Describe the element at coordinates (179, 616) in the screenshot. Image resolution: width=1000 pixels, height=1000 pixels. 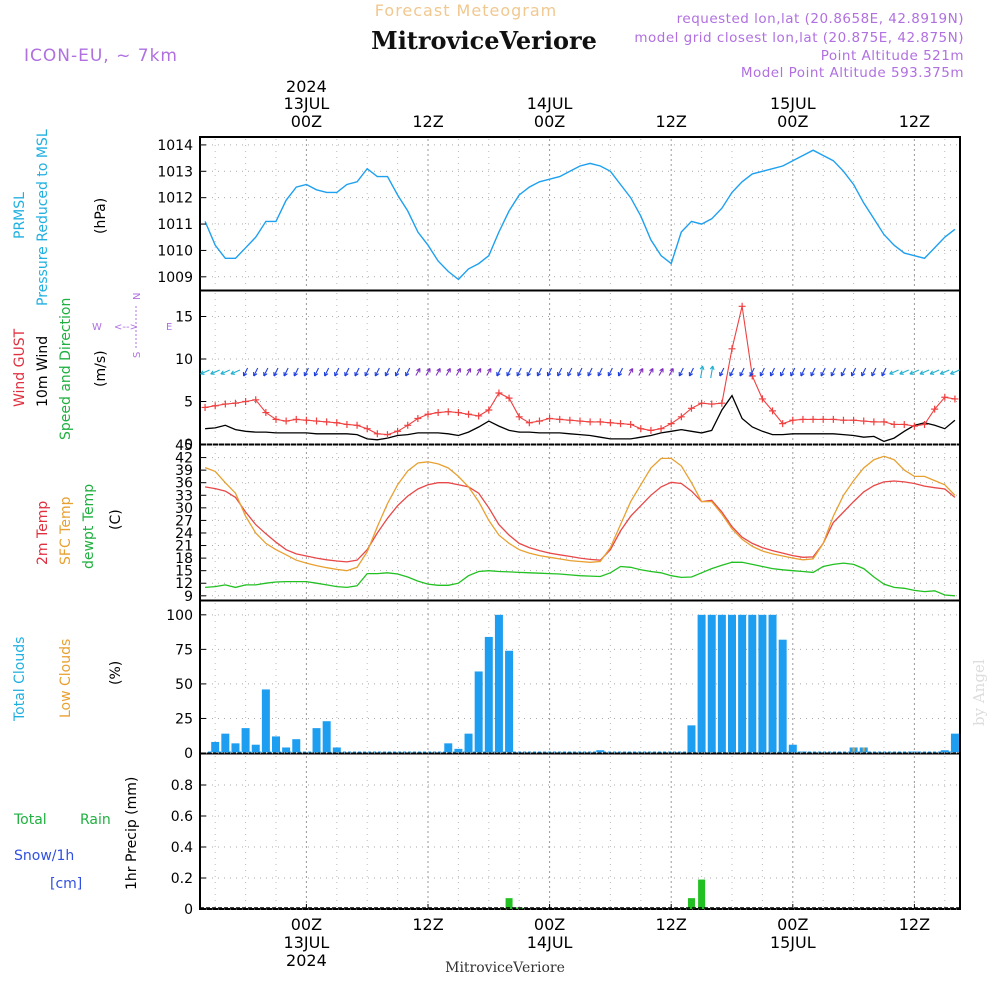
I see `y-tick-label: 100` at that location.